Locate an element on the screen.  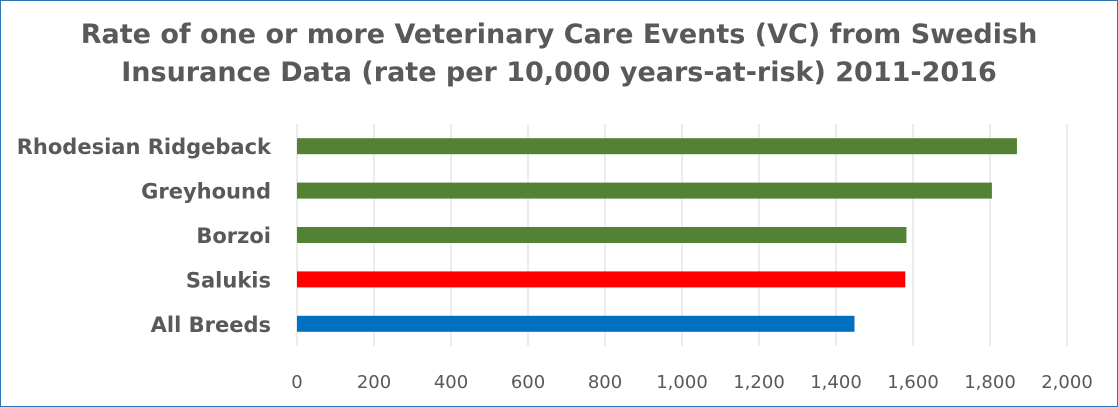
x-tick-label: 1,800 is located at coordinates (990, 382).